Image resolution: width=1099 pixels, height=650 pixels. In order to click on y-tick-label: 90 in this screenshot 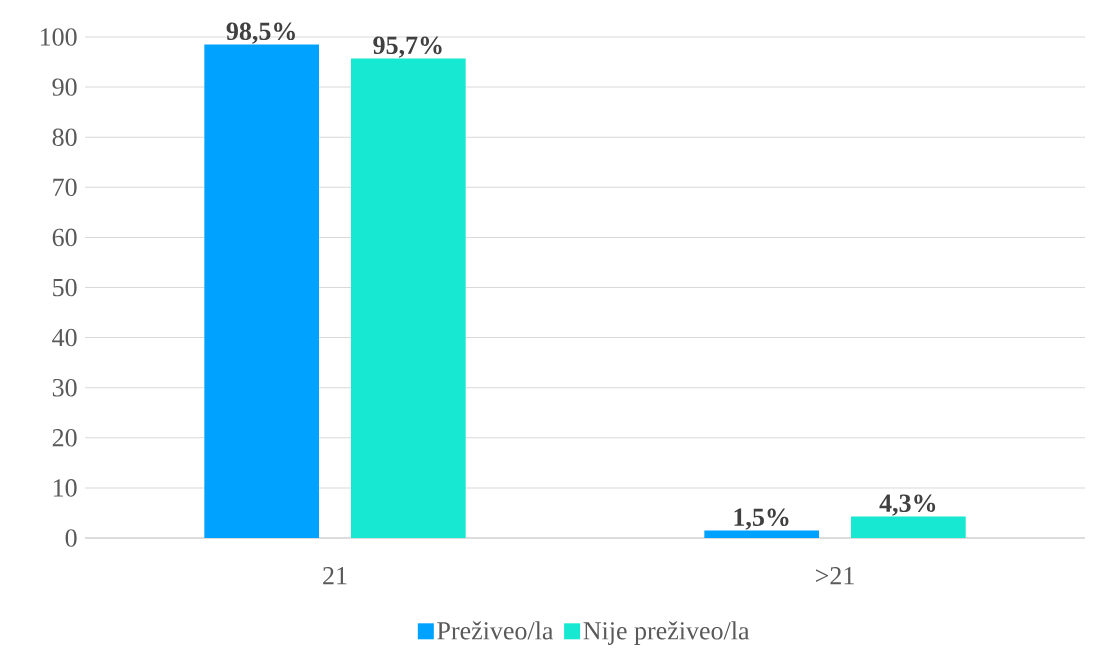, I will do `click(64, 87)`.